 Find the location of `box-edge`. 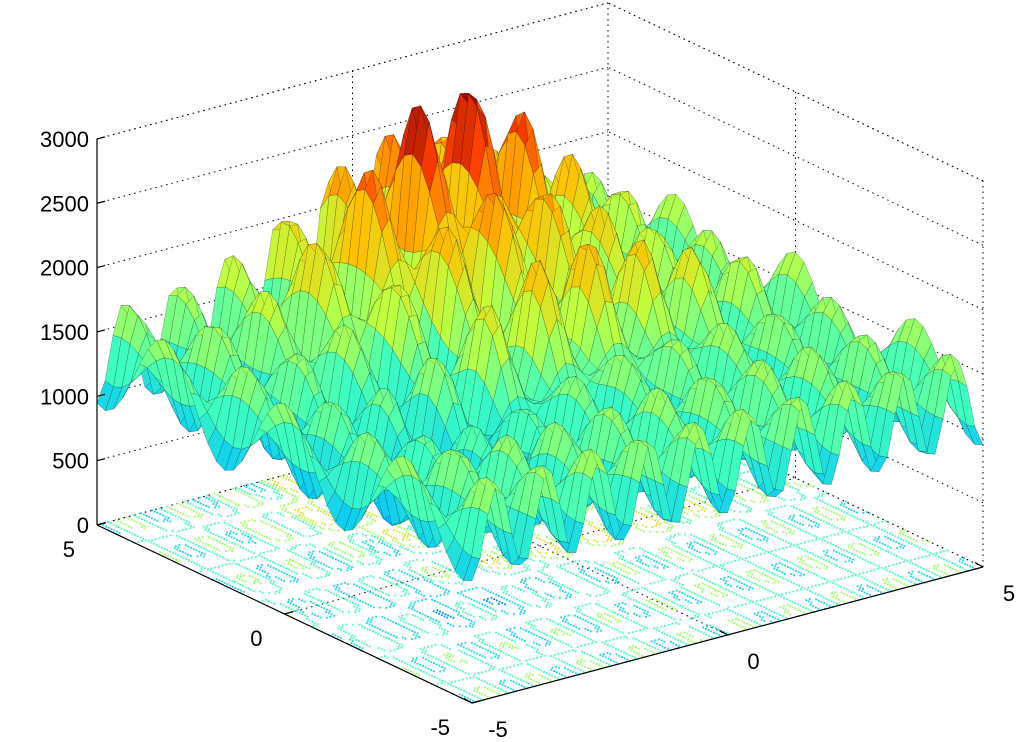

box-edge is located at coordinates (352, 71).